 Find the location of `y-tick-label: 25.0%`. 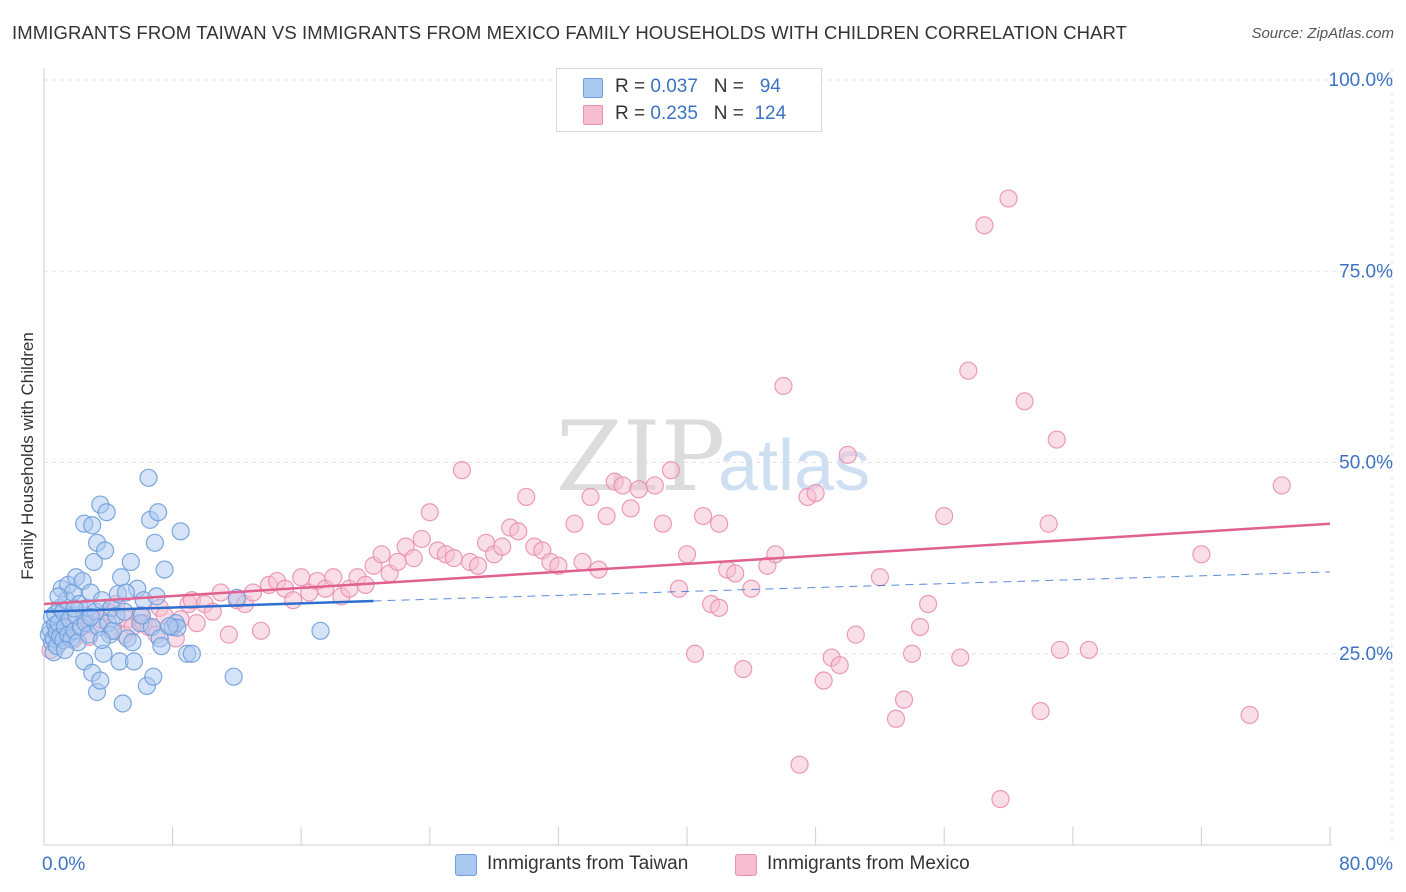

y-tick-label: 25.0% is located at coordinates (1366, 654).